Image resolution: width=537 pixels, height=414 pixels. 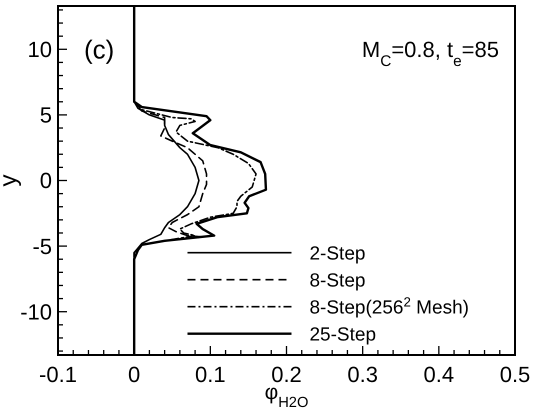 I want to click on text: 8-Step(256$^{2}$ Mesh), so click(x=389, y=306).